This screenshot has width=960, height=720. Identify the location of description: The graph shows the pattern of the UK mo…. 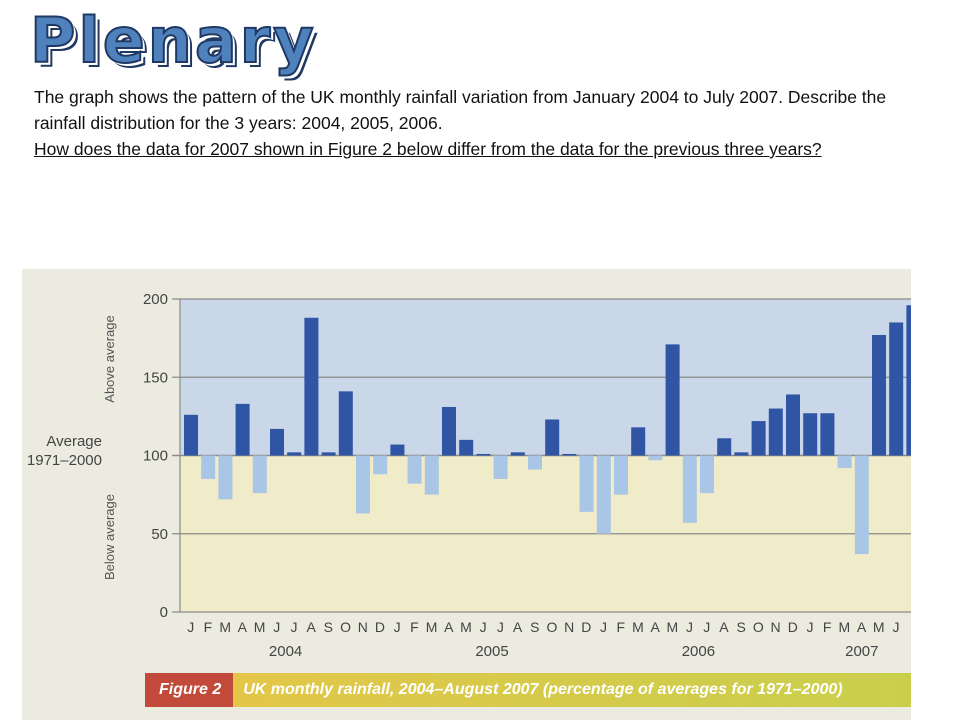
(484, 123).